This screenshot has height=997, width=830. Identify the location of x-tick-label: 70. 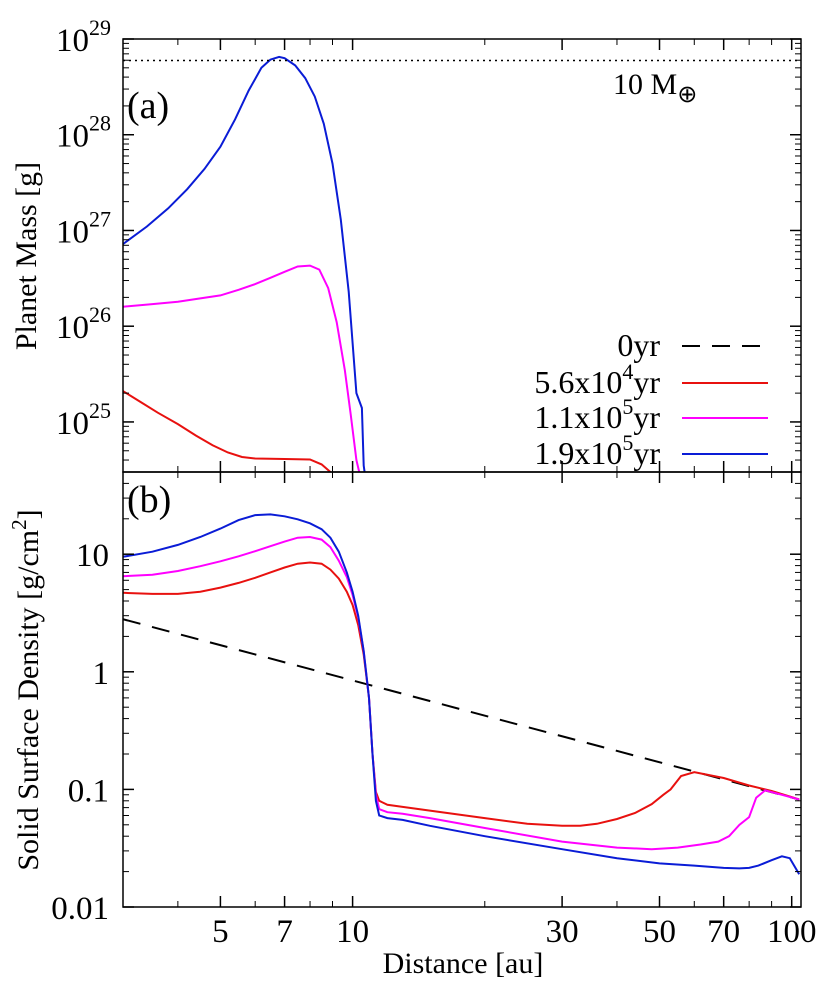
(723, 932).